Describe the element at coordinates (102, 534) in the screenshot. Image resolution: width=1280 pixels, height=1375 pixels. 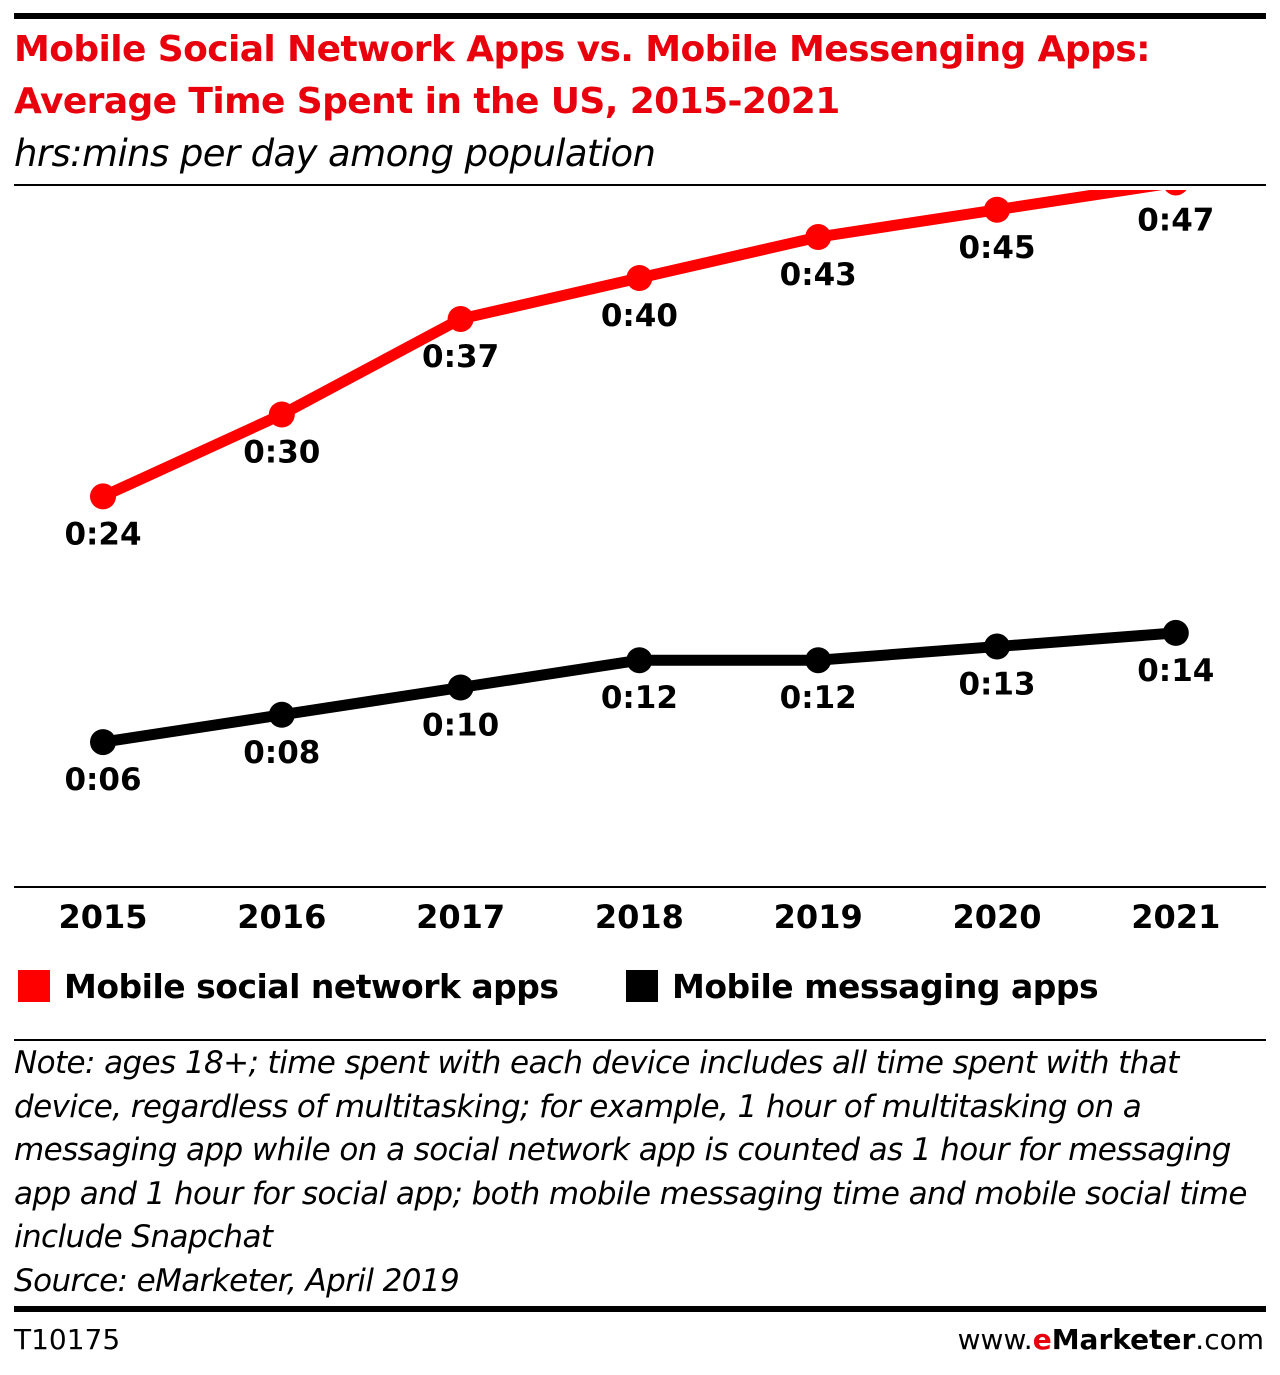
I see `data-label-social-2015: 0:24` at that location.